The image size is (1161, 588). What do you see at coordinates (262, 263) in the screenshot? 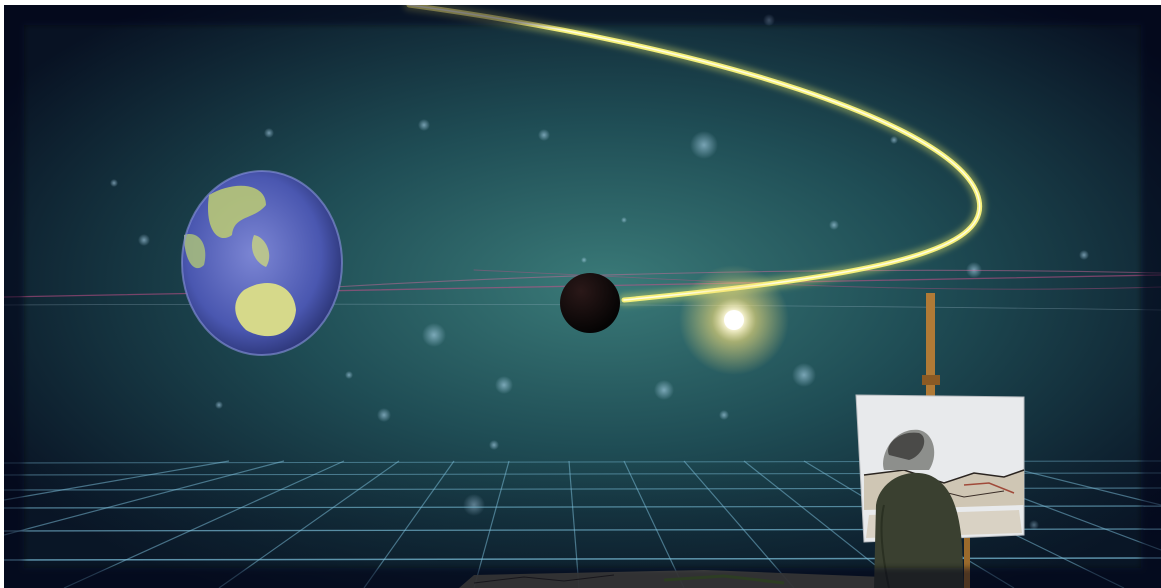
I see `earth-globe` at bounding box center [262, 263].